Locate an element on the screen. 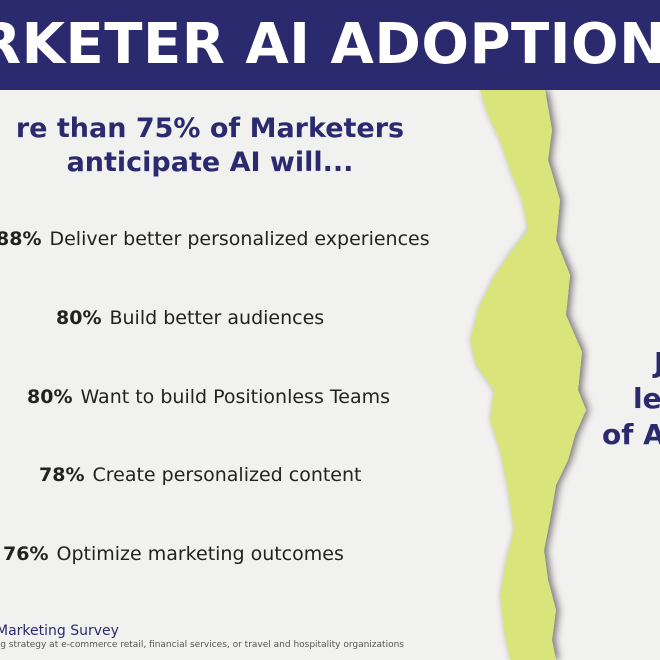  source-text: Marketing Survey is located at coordinates (59, 631).